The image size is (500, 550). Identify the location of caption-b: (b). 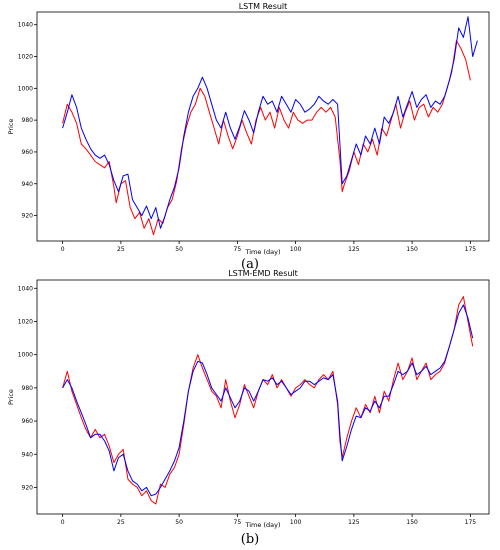
(250, 539).